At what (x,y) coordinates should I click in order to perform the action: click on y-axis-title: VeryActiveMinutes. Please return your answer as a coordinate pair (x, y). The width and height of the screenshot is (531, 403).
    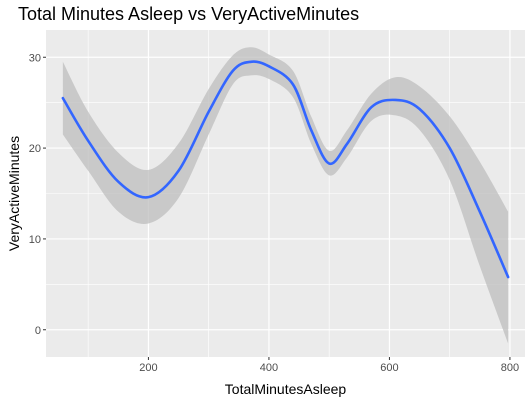
    Looking at the image, I should click on (14, 193).